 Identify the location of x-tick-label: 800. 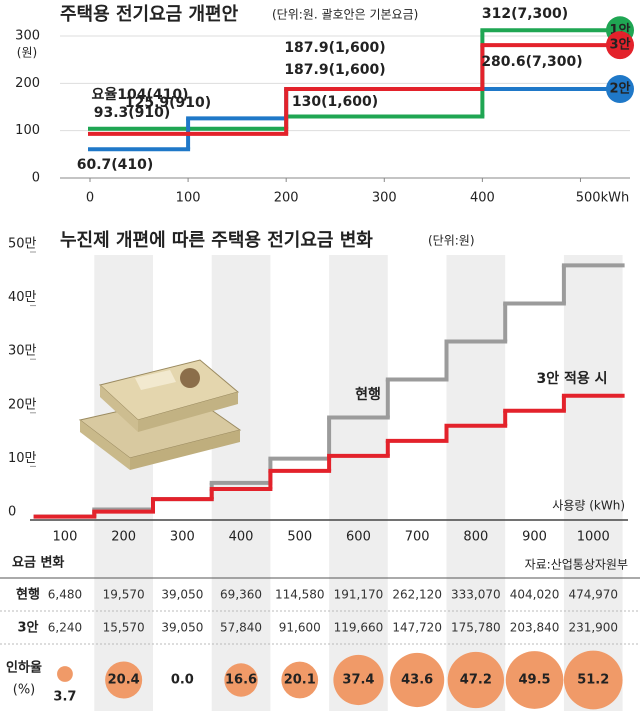
(475, 537).